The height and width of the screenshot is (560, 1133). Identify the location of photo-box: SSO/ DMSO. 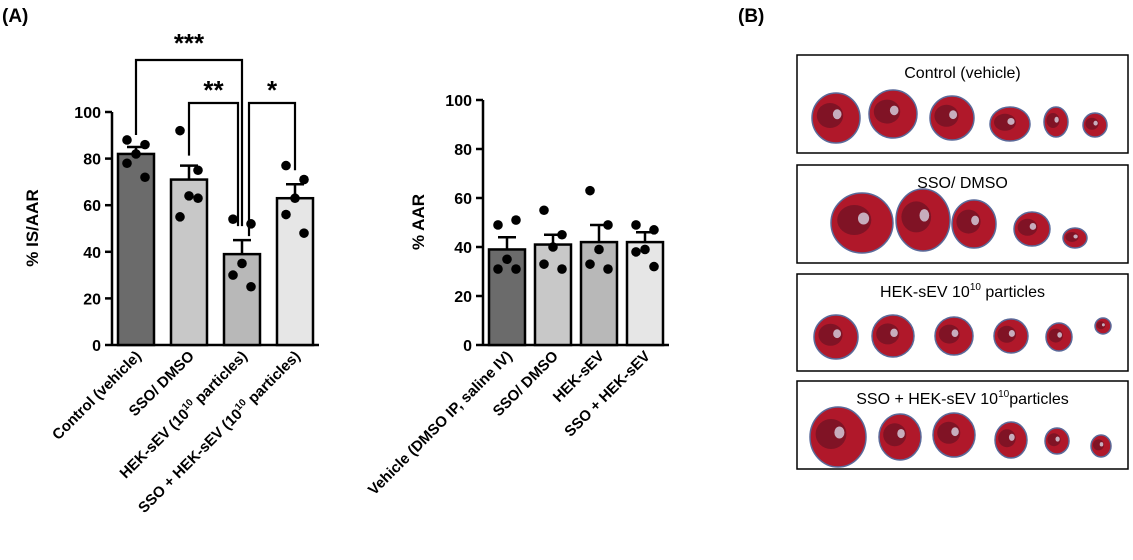
(962, 214).